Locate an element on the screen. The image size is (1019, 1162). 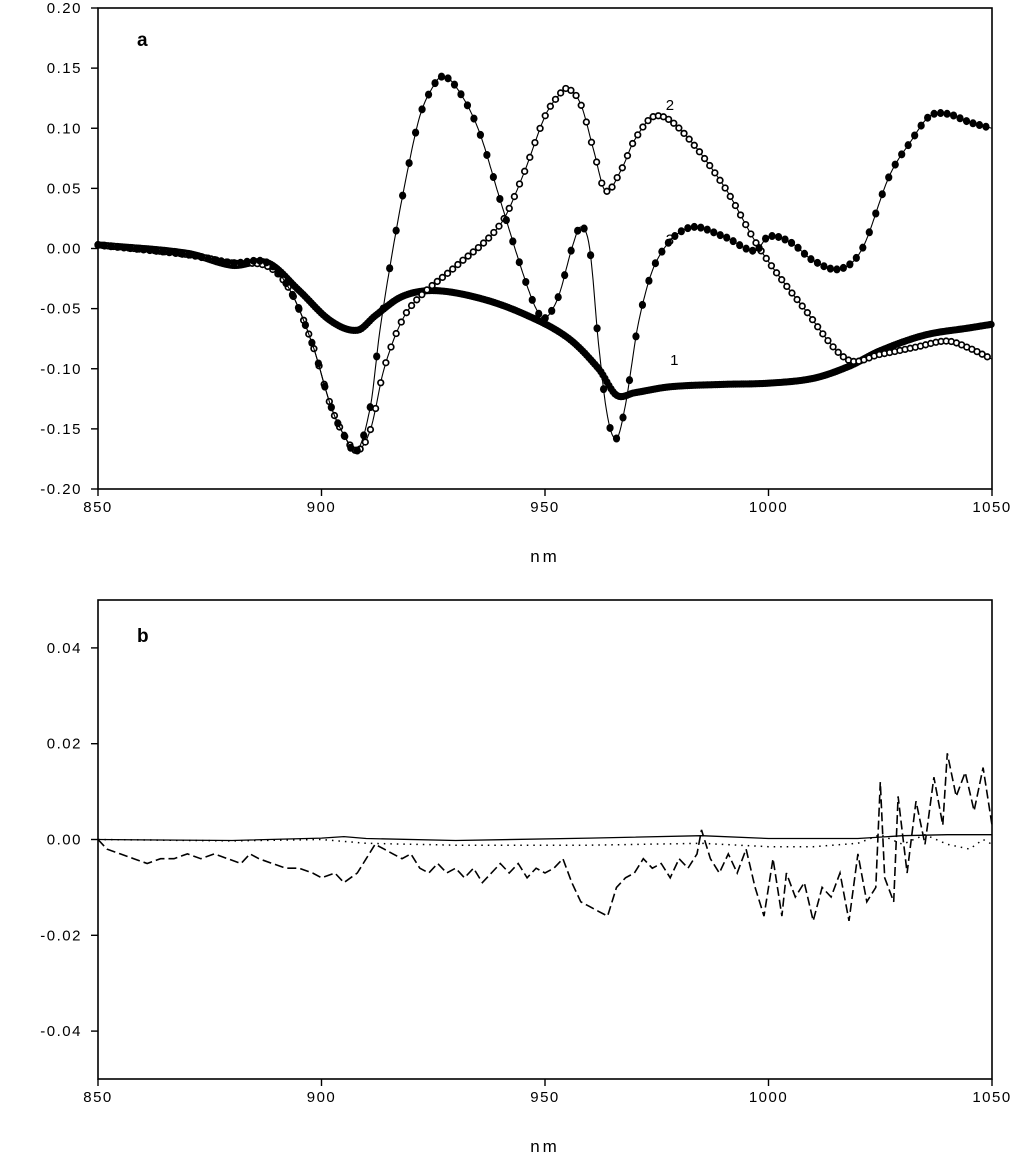
x-tick-label: 1050 is located at coordinates (991, 507).